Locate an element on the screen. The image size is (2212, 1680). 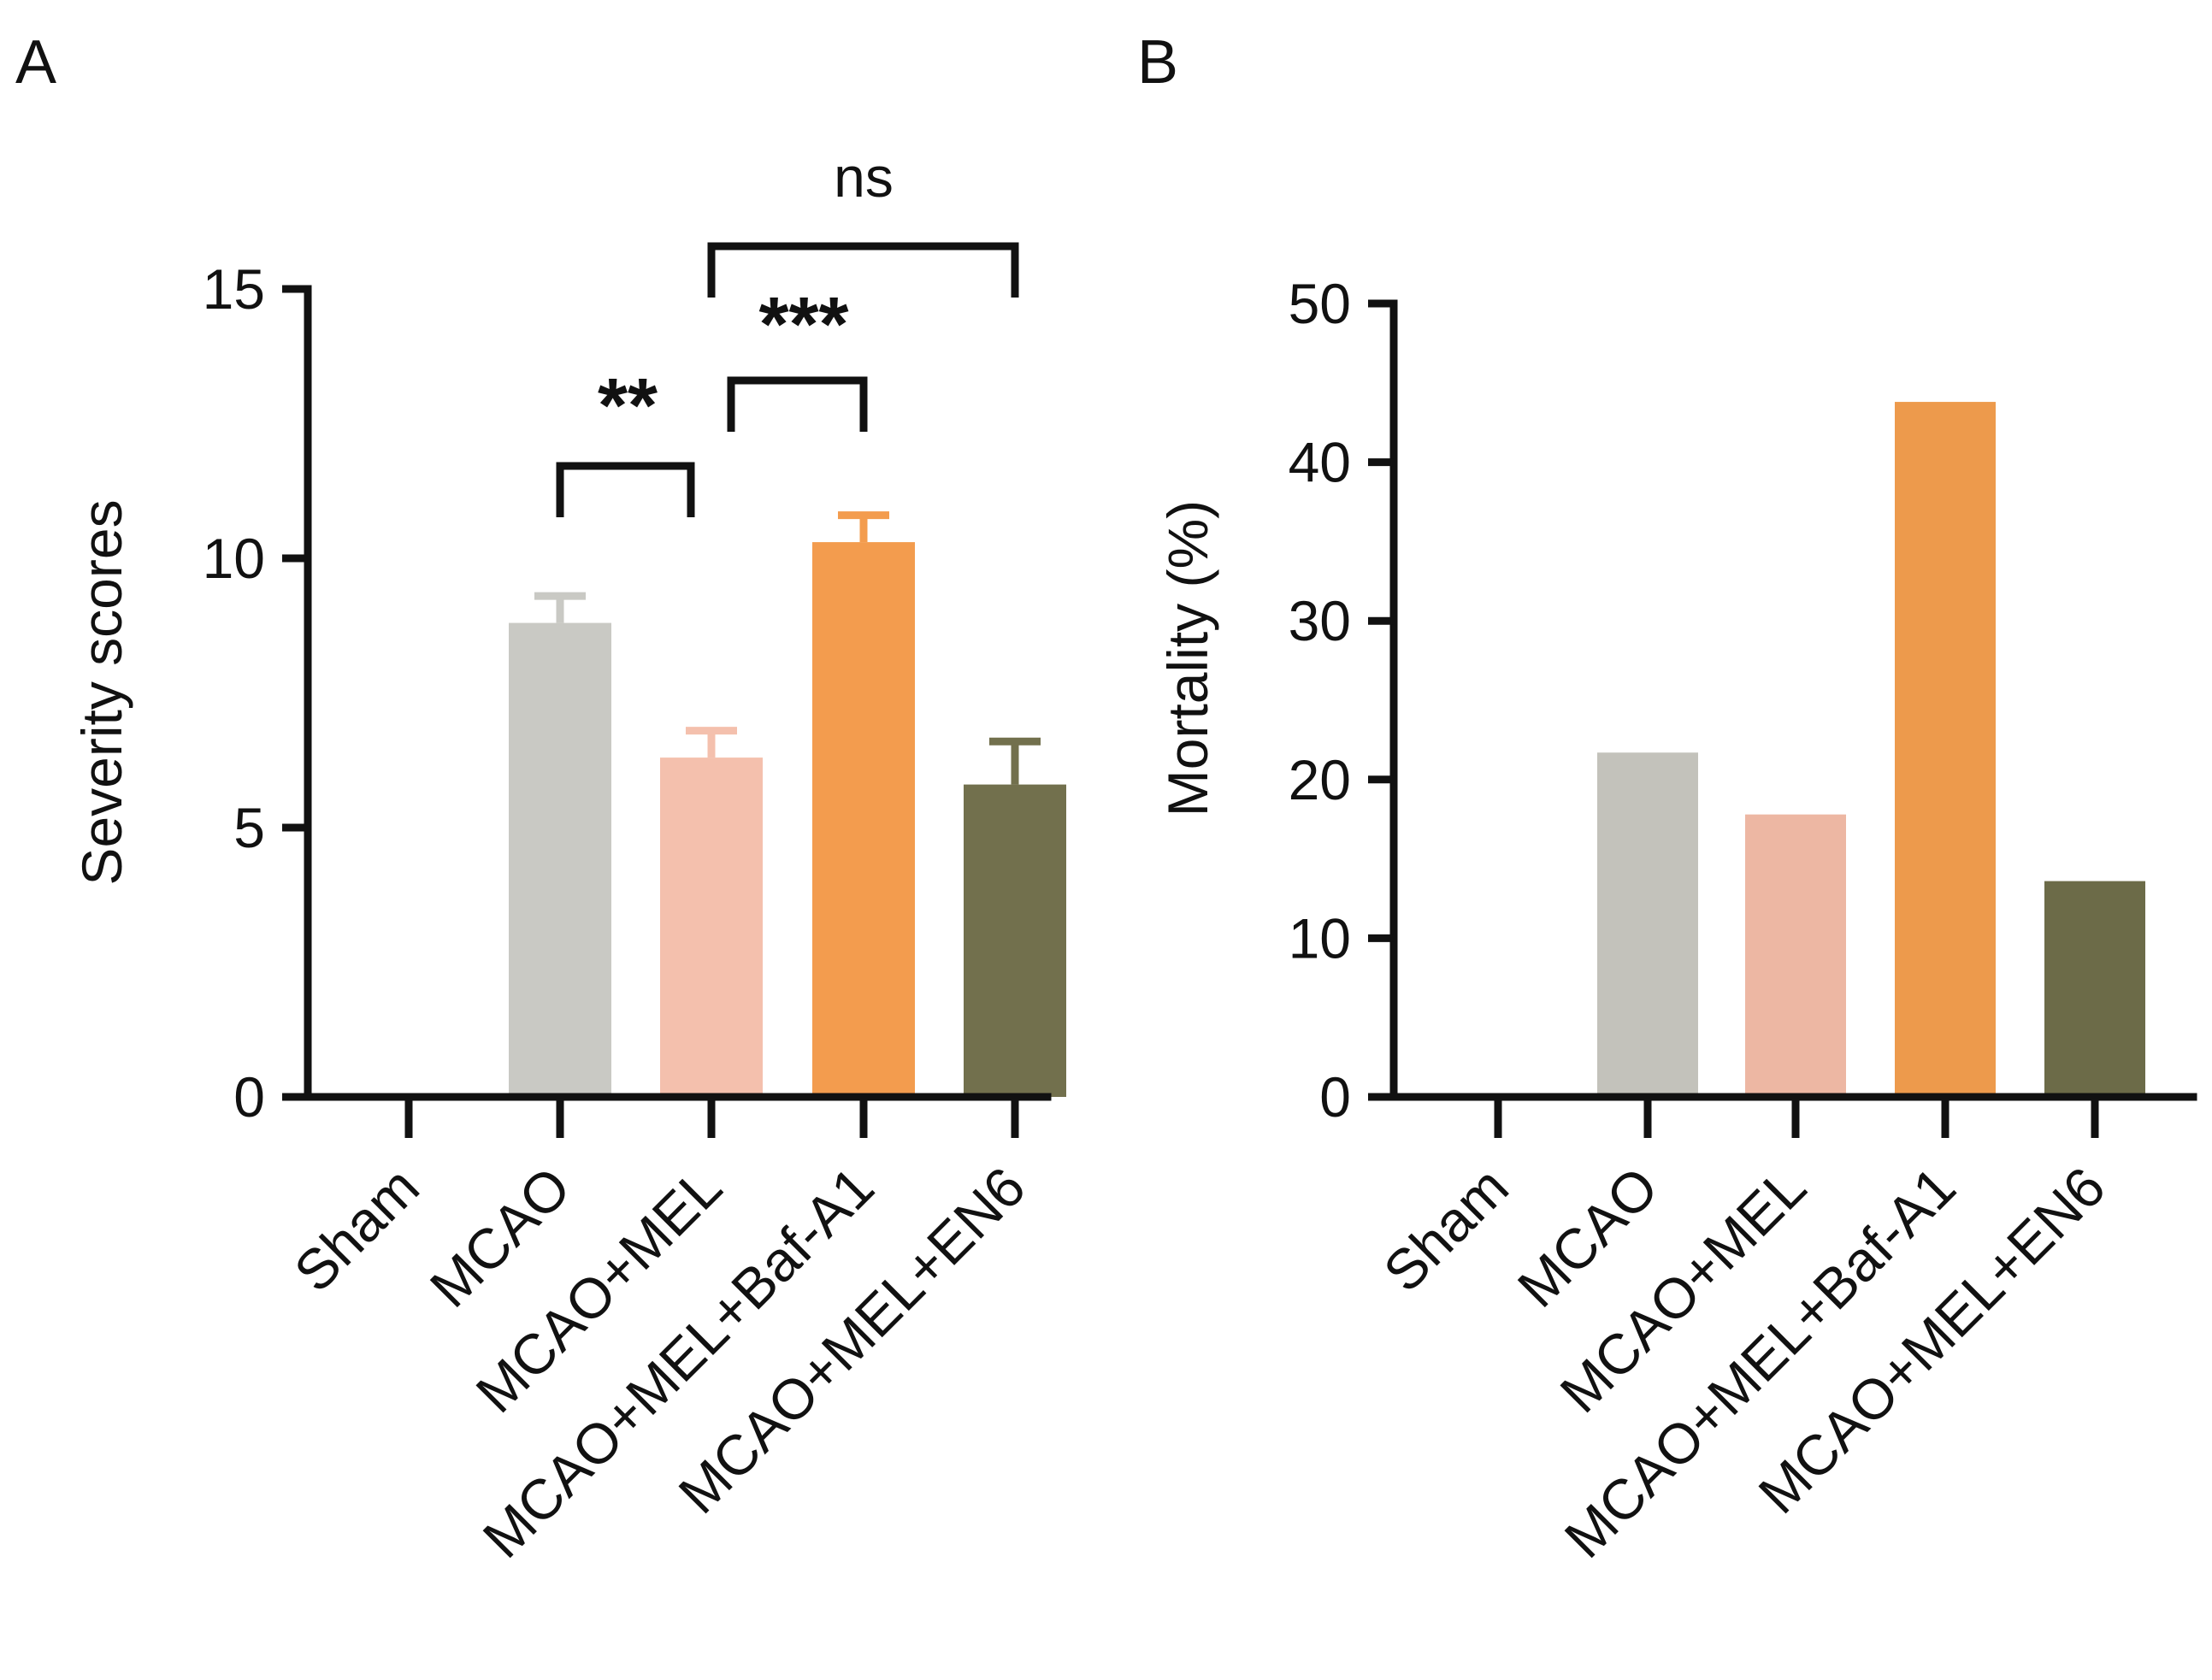
significance-label: ns is located at coordinates (864, 177).